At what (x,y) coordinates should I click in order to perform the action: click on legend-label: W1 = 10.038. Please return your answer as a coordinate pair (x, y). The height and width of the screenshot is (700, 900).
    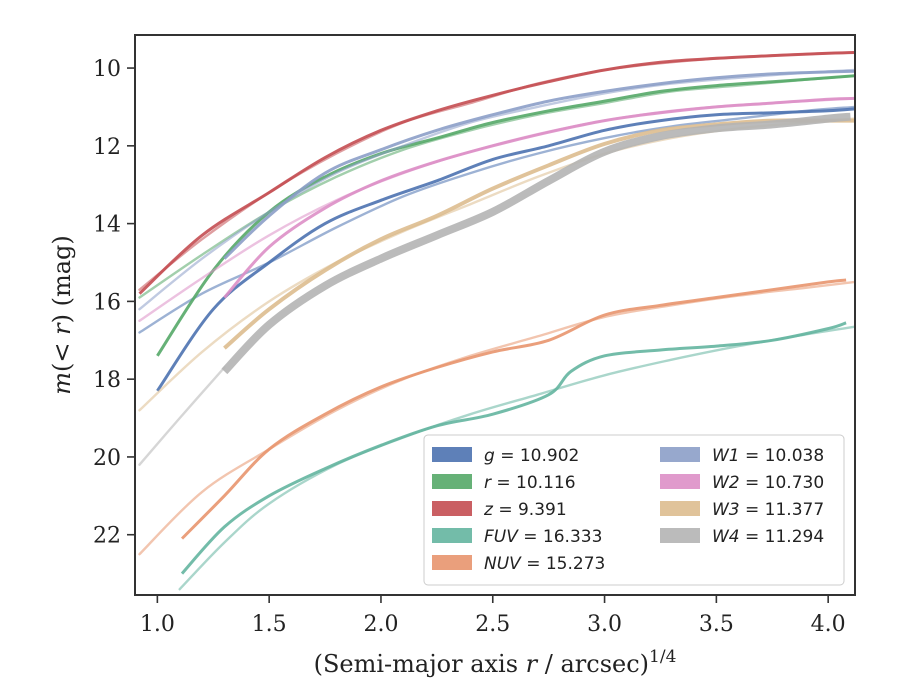
    Looking at the image, I should click on (768, 456).